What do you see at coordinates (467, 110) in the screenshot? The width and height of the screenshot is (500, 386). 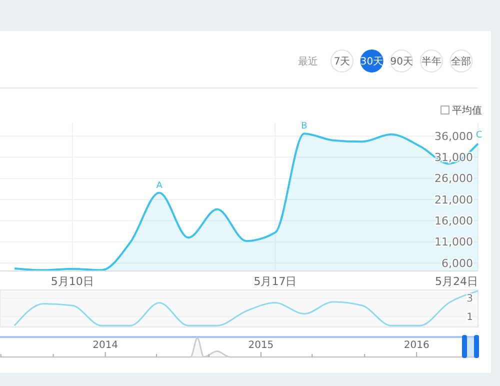 I see `text: 平均值` at bounding box center [467, 110].